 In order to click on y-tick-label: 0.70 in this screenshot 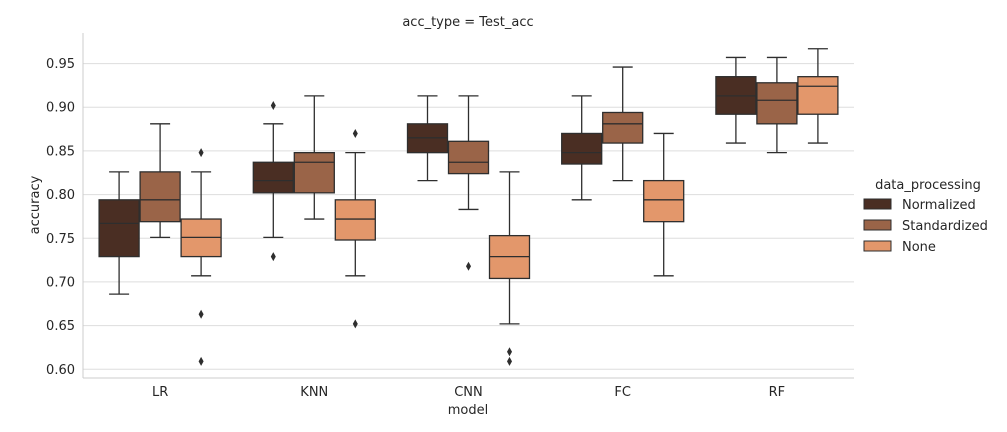, I will do `click(60, 282)`.